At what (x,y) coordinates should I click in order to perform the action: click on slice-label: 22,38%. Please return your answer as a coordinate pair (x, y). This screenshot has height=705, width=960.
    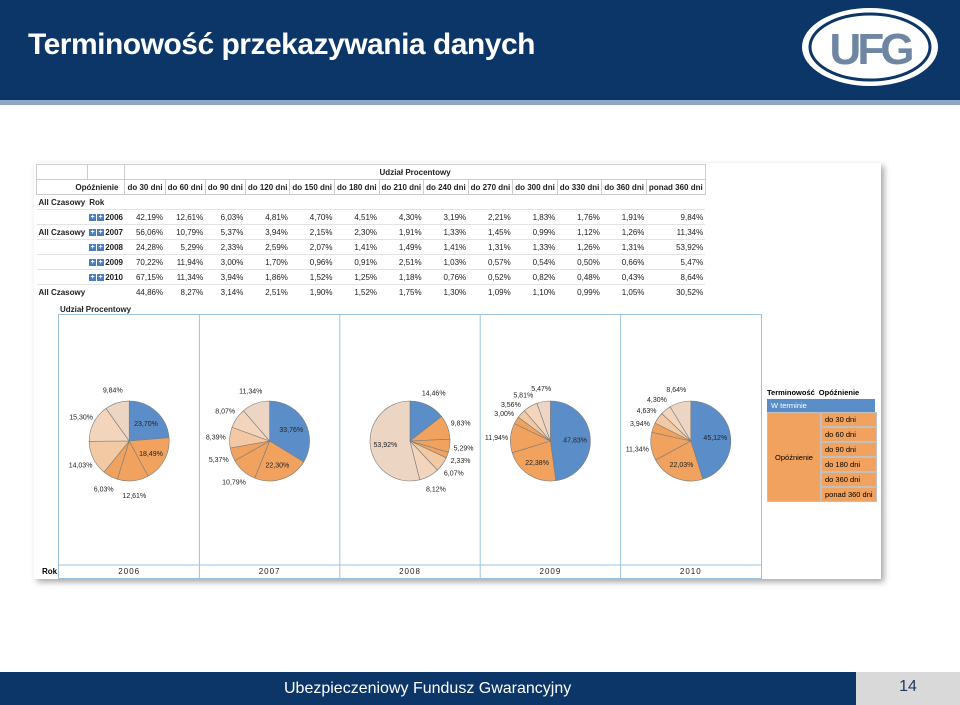
    Looking at the image, I should click on (537, 463).